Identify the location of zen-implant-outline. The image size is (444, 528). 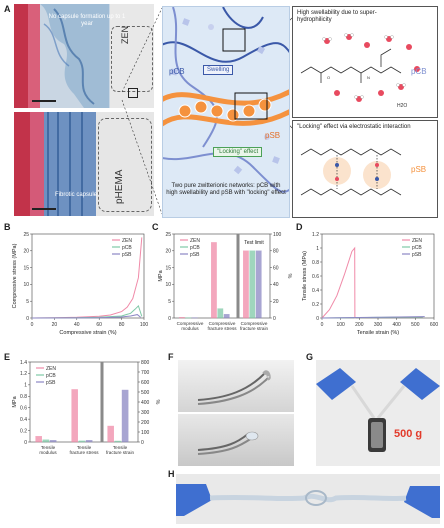
(132, 59).